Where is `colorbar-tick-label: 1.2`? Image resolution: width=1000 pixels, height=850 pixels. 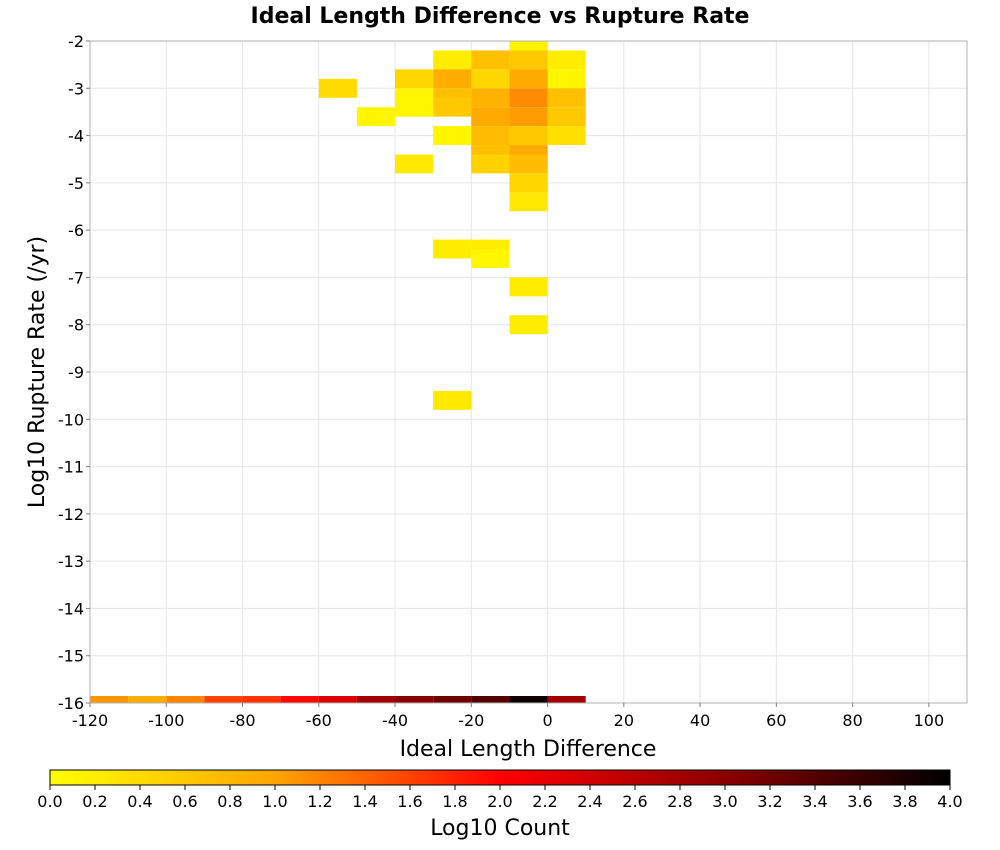
colorbar-tick-label: 1.2 is located at coordinates (319, 801).